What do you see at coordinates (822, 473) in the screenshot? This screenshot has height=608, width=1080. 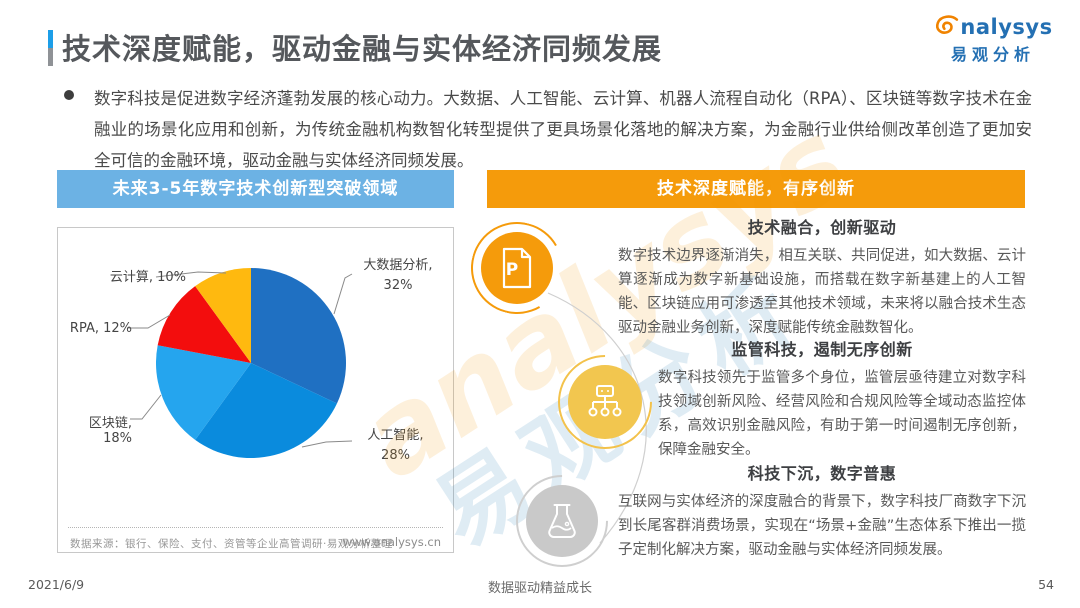 I see `insight-title: 科技下沉，数字普惠` at bounding box center [822, 473].